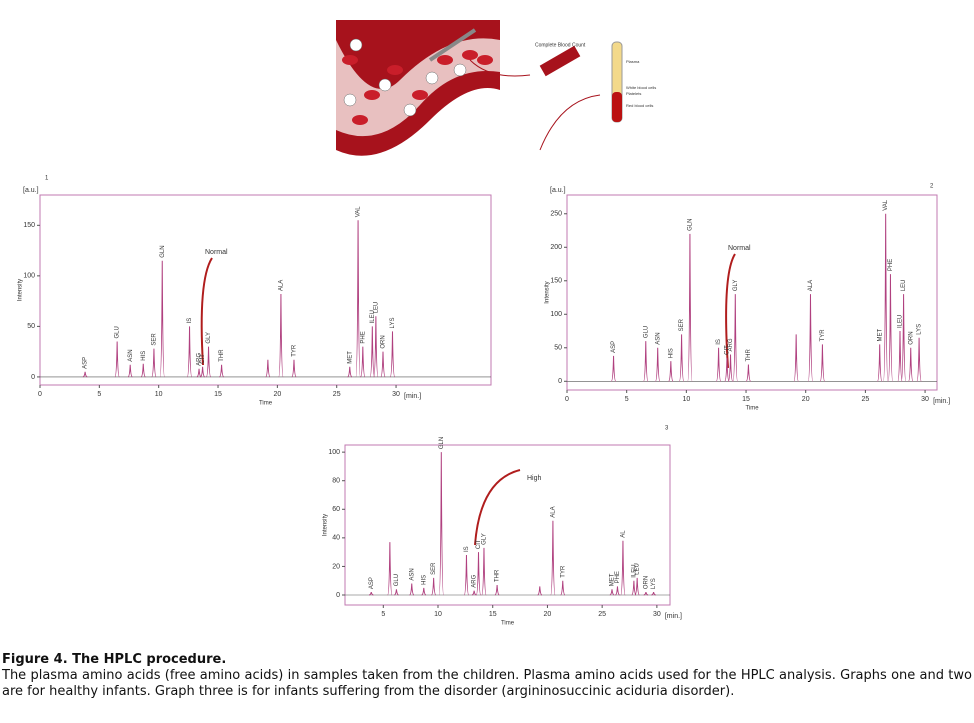  What do you see at coordinates (886, 205) in the screenshot?
I see `peak-label: VAL` at bounding box center [886, 205].